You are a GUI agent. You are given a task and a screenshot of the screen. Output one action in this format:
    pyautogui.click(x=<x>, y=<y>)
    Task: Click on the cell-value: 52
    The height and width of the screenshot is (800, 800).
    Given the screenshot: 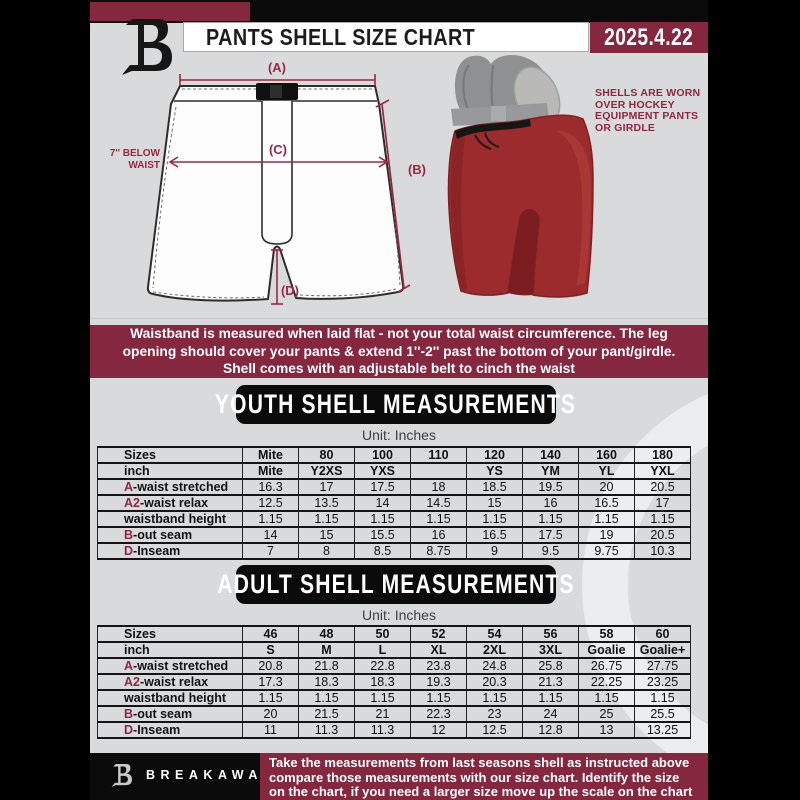 What is the action you would take?
    pyautogui.click(x=438, y=634)
    